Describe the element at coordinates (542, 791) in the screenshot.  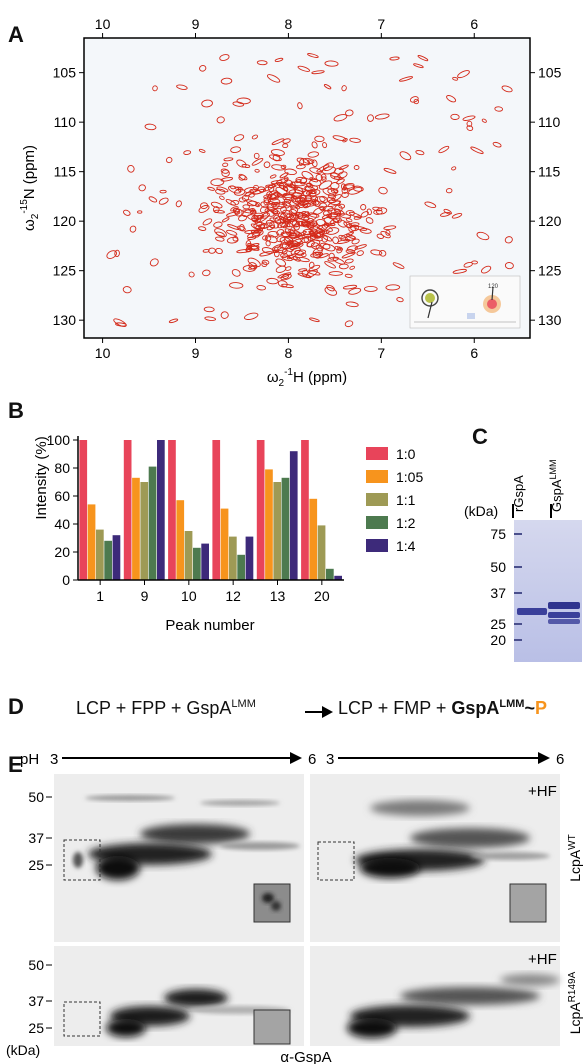
I see `hf-label-row1: +HF` at that location.